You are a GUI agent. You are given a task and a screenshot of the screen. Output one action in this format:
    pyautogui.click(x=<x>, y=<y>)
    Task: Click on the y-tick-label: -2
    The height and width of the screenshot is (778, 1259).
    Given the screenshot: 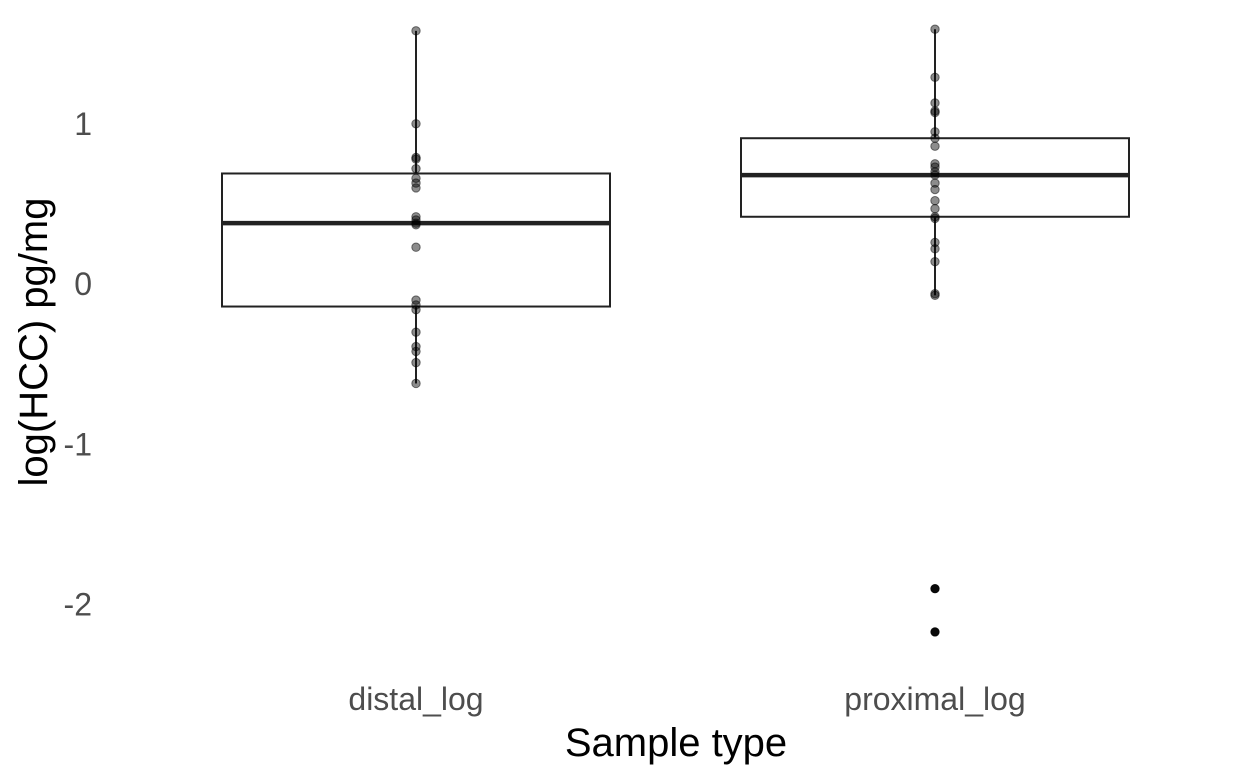 What is the action you would take?
    pyautogui.click(x=78, y=605)
    